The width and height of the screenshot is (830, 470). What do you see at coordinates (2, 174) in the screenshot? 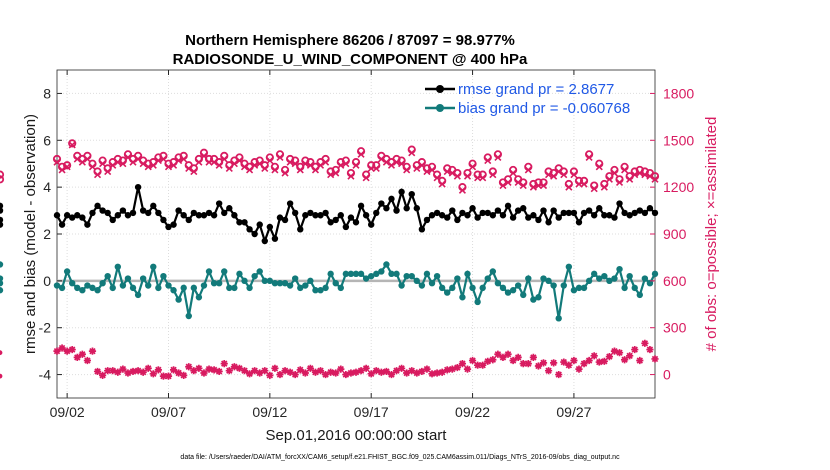
I see `obs-possible-point` at bounding box center [2, 174].